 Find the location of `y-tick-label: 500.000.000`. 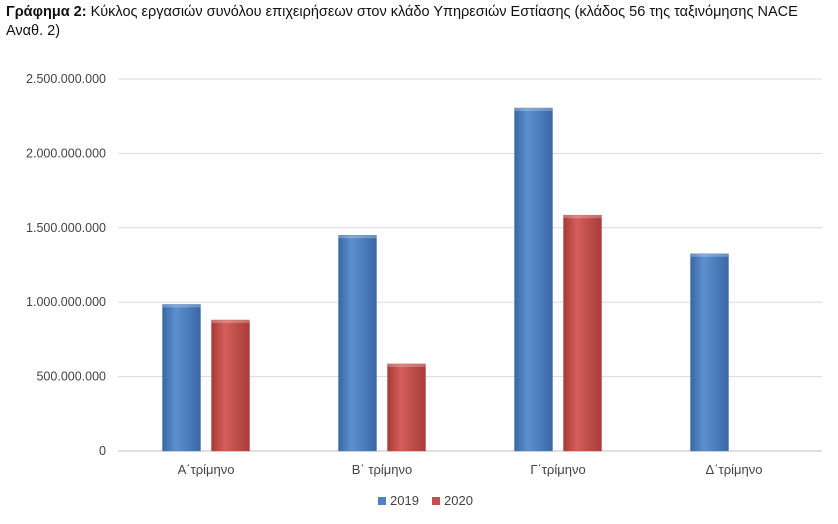

y-tick-label: 500.000.000 is located at coordinates (71, 377).